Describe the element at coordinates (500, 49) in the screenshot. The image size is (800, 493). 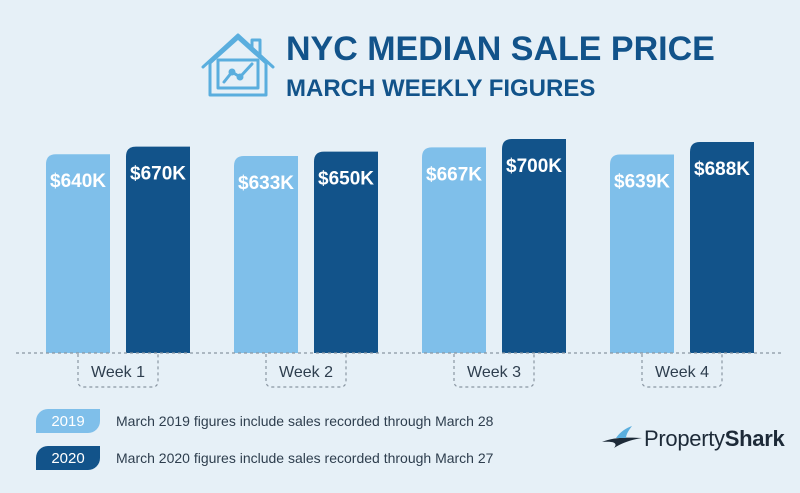
I see `chart-title: NYC MEDIAN SALE PRICE` at that location.